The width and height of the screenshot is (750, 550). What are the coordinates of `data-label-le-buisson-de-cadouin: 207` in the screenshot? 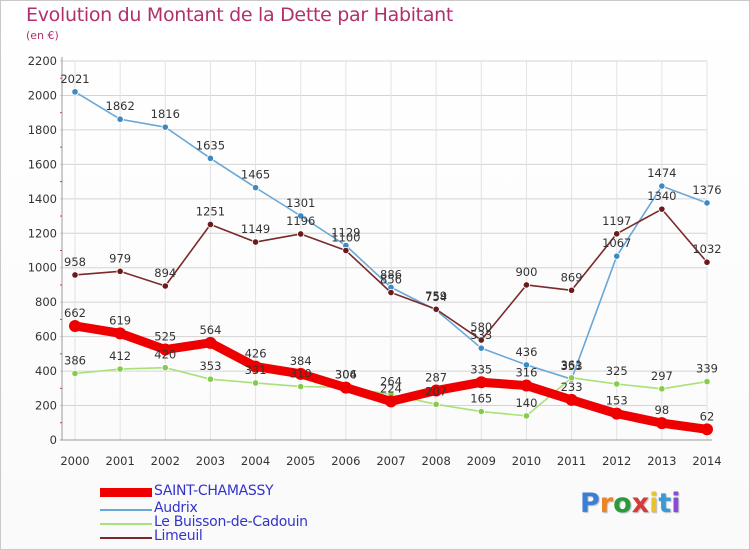 It's located at (436, 391).